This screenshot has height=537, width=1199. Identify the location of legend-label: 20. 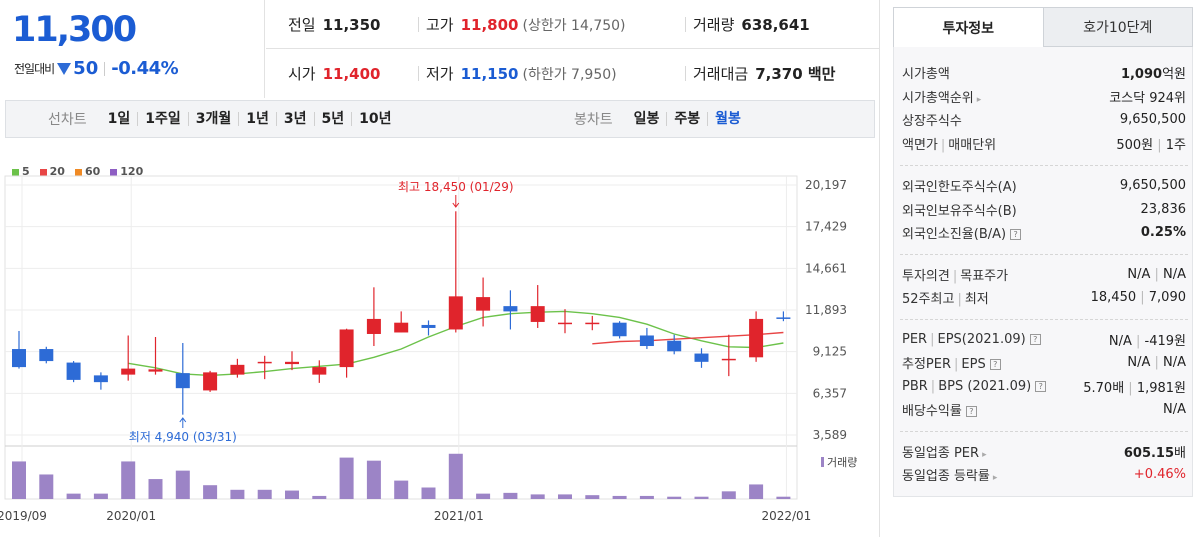
(57, 171).